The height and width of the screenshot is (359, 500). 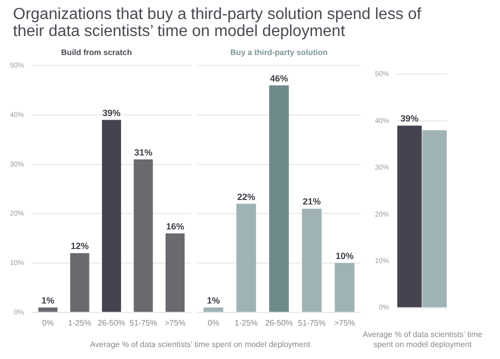 What do you see at coordinates (175, 226) in the screenshot?
I see `data-label: 16%` at bounding box center [175, 226].